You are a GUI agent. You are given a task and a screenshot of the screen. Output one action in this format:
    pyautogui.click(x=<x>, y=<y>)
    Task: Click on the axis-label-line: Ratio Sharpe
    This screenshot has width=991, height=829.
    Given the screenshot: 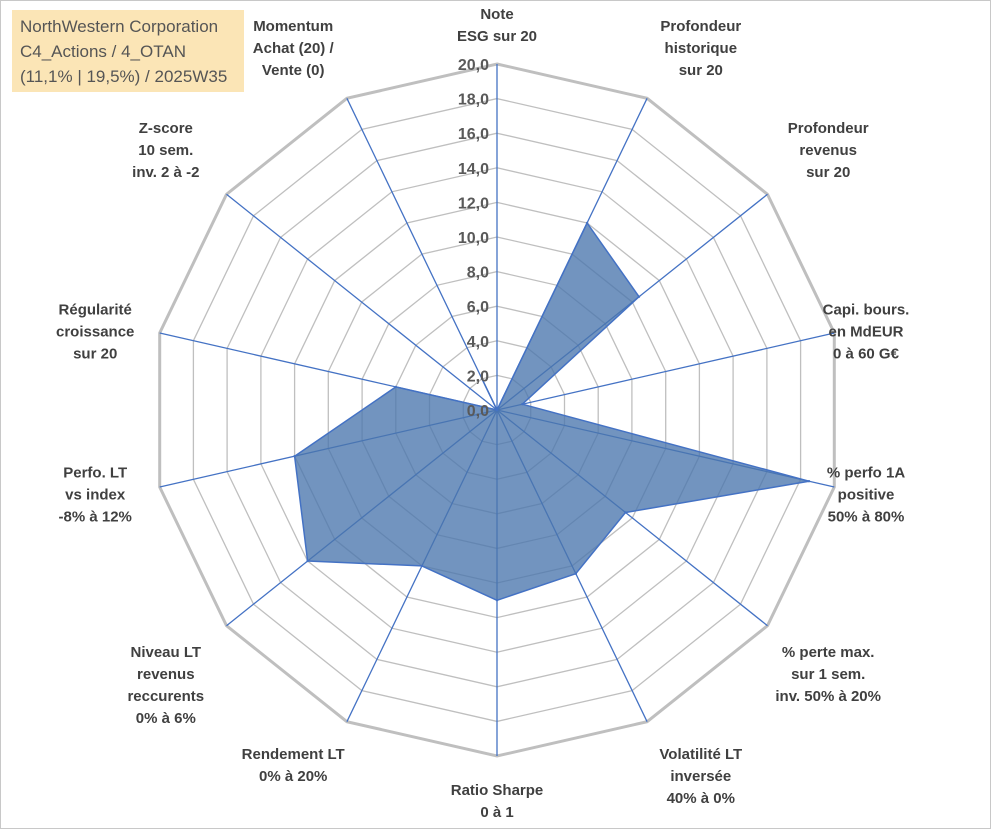 What is the action you would take?
    pyautogui.click(x=497, y=790)
    